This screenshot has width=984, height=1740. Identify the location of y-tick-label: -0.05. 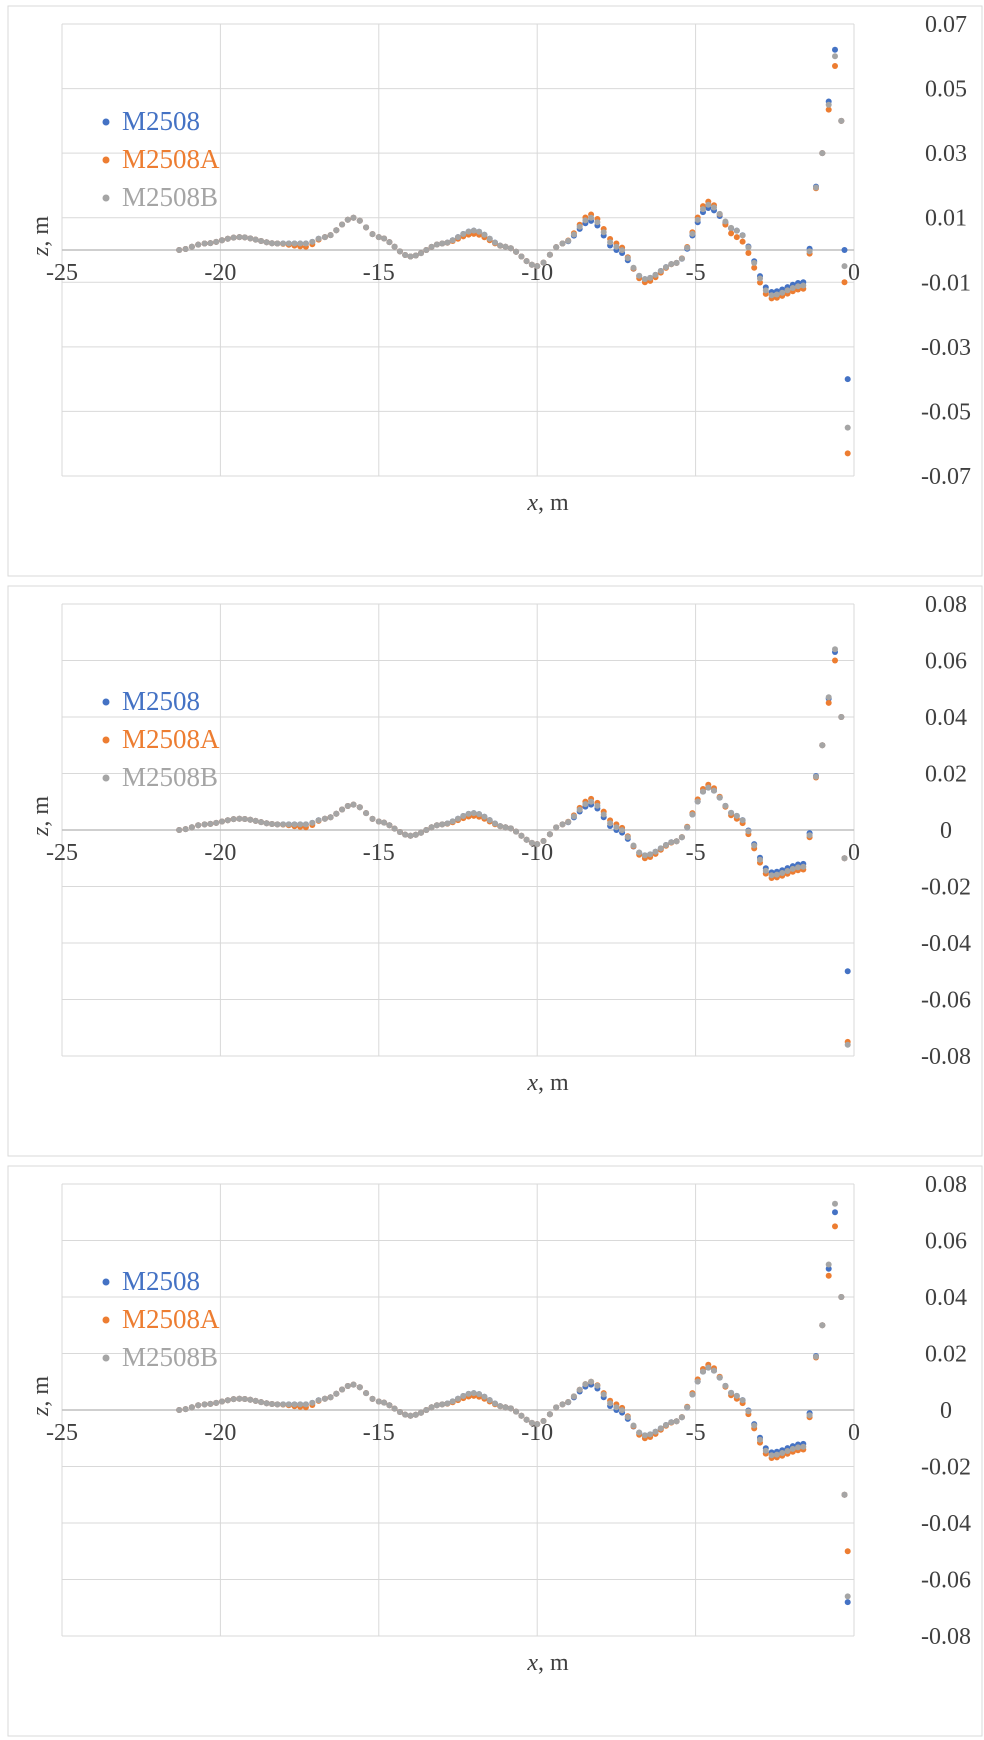
(946, 412).